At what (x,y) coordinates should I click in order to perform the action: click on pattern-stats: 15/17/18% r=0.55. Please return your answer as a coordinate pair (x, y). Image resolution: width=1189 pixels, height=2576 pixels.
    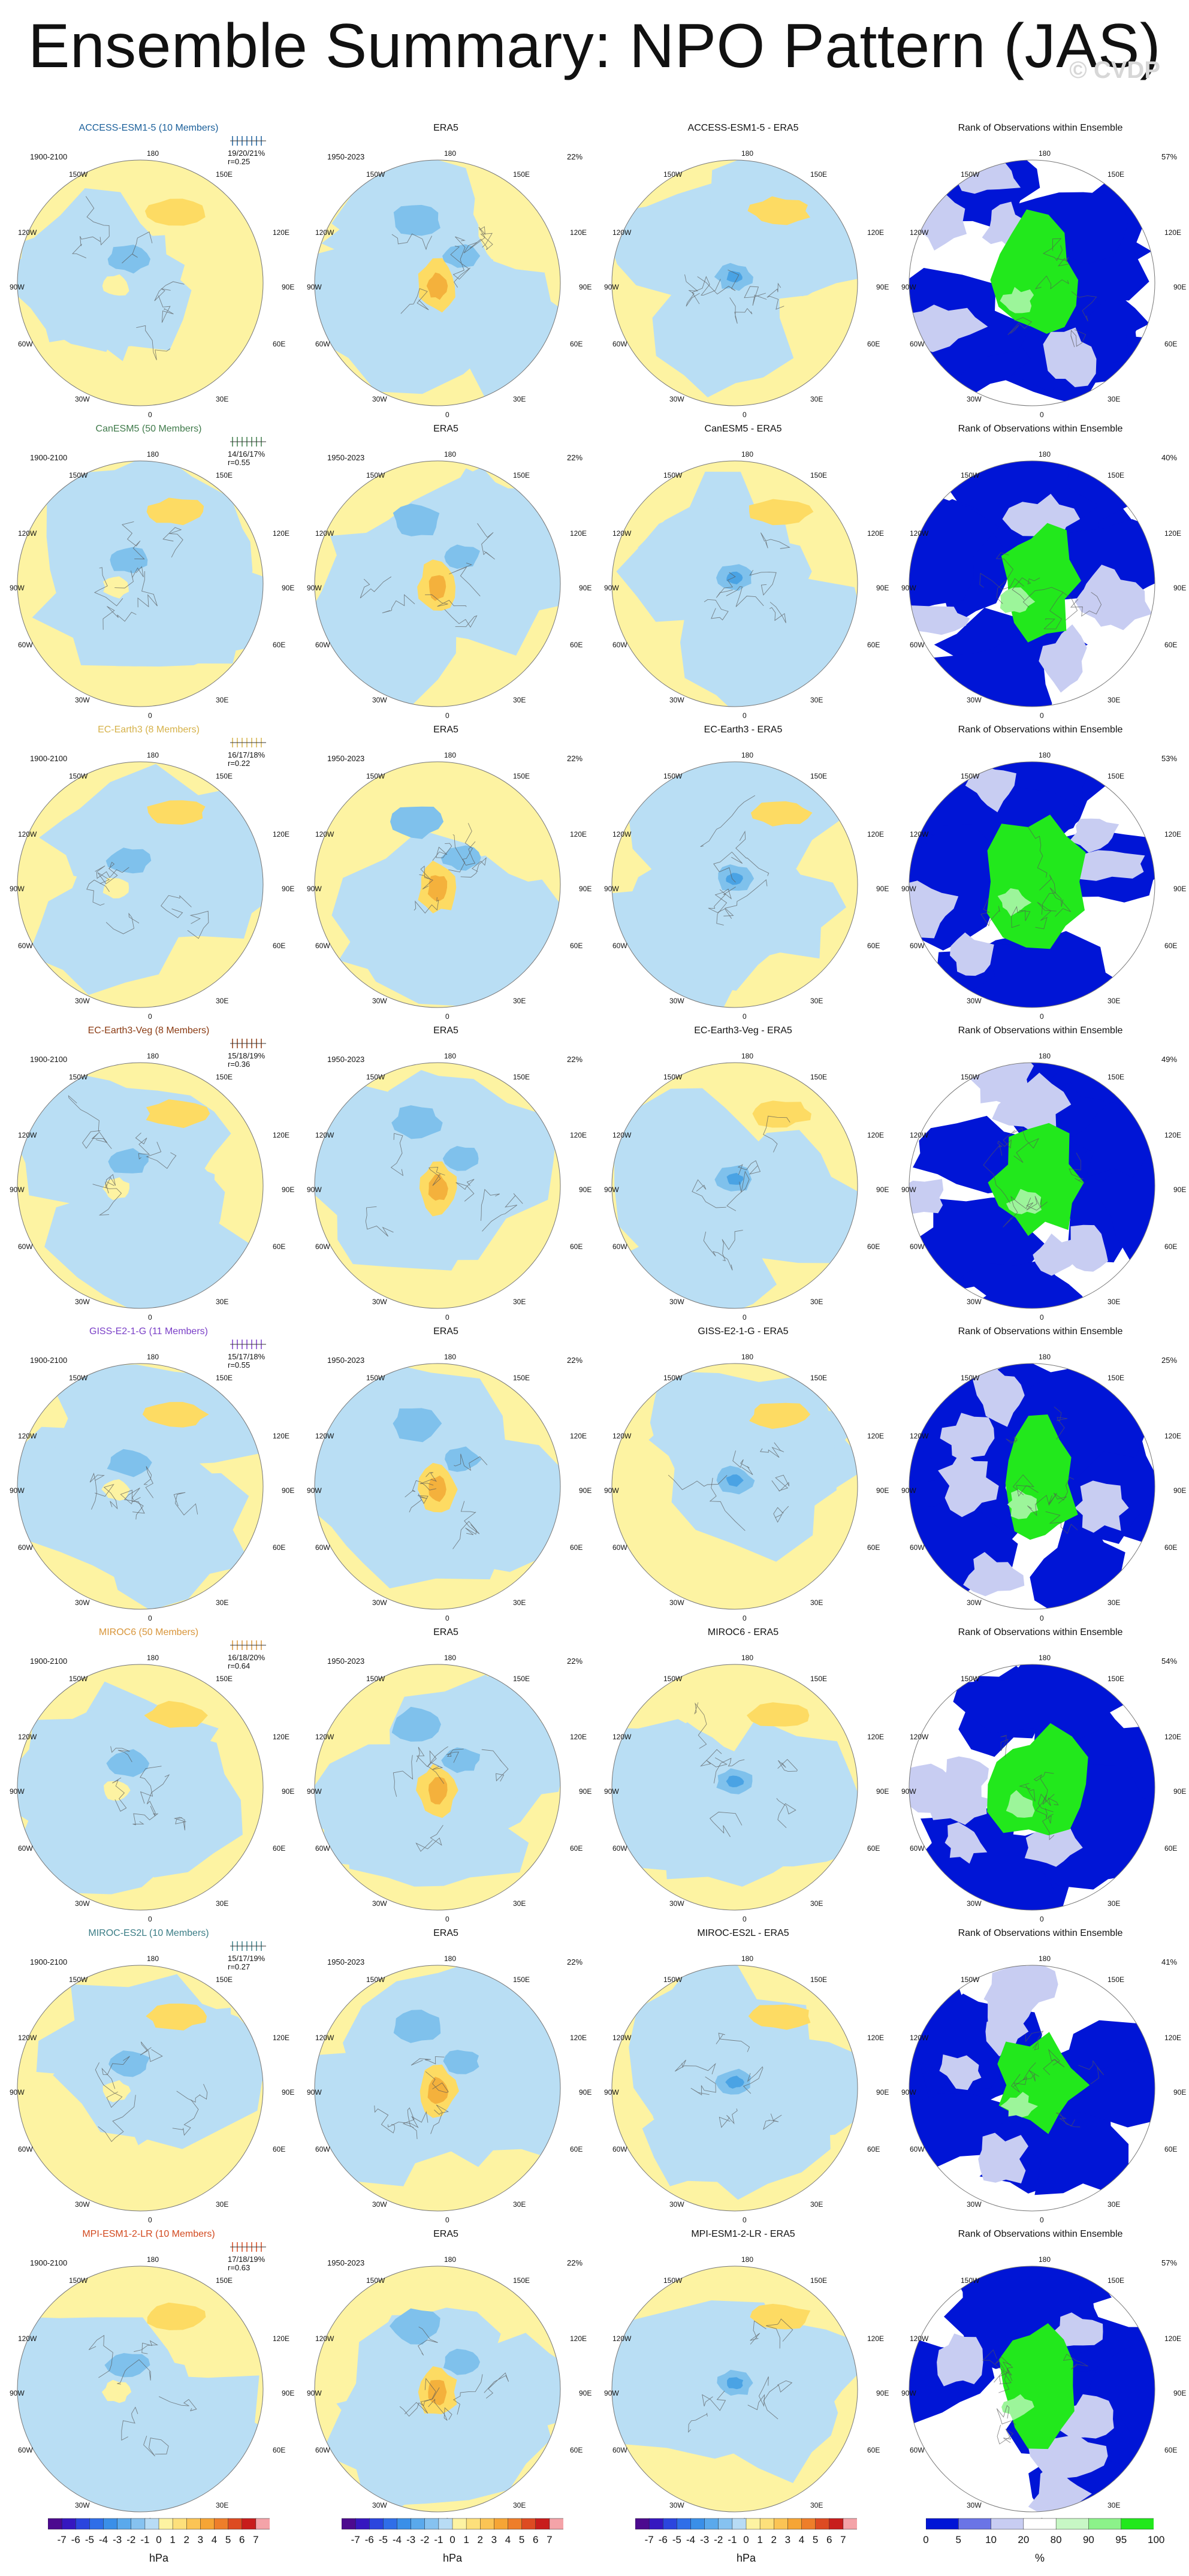
    Looking at the image, I should click on (246, 1361).